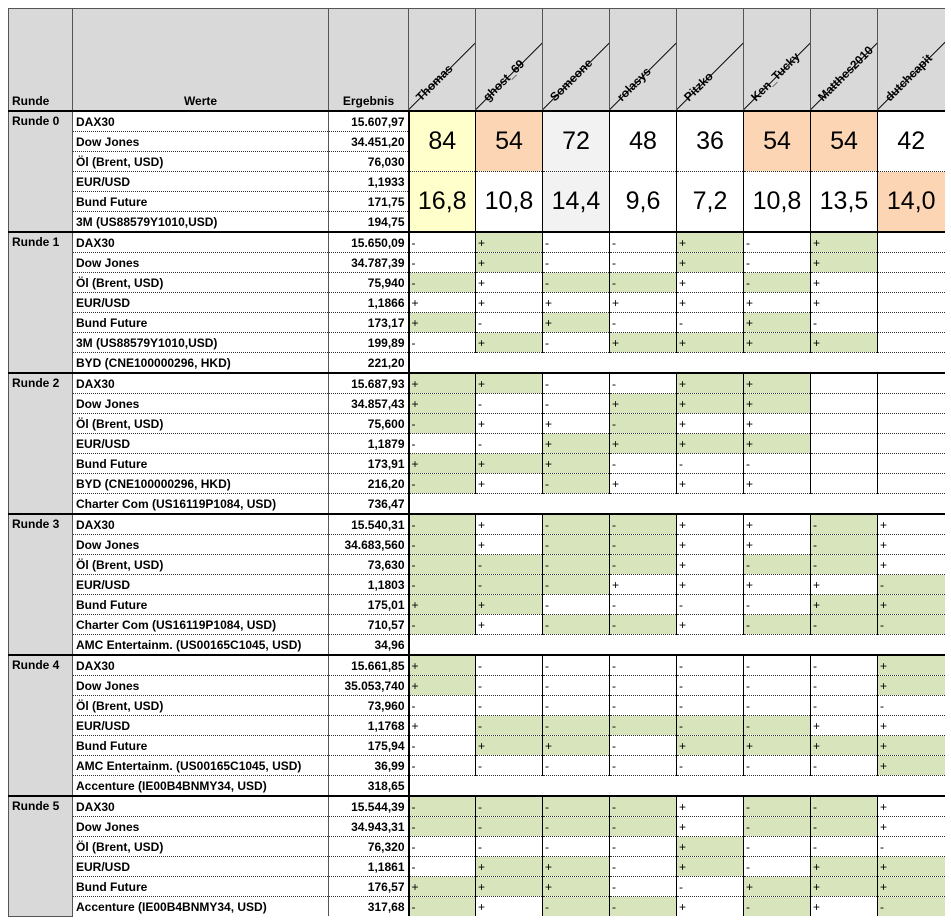 The height and width of the screenshot is (921, 951). Describe the element at coordinates (200, 524) in the screenshot. I see `asset-name: DAX30` at that location.